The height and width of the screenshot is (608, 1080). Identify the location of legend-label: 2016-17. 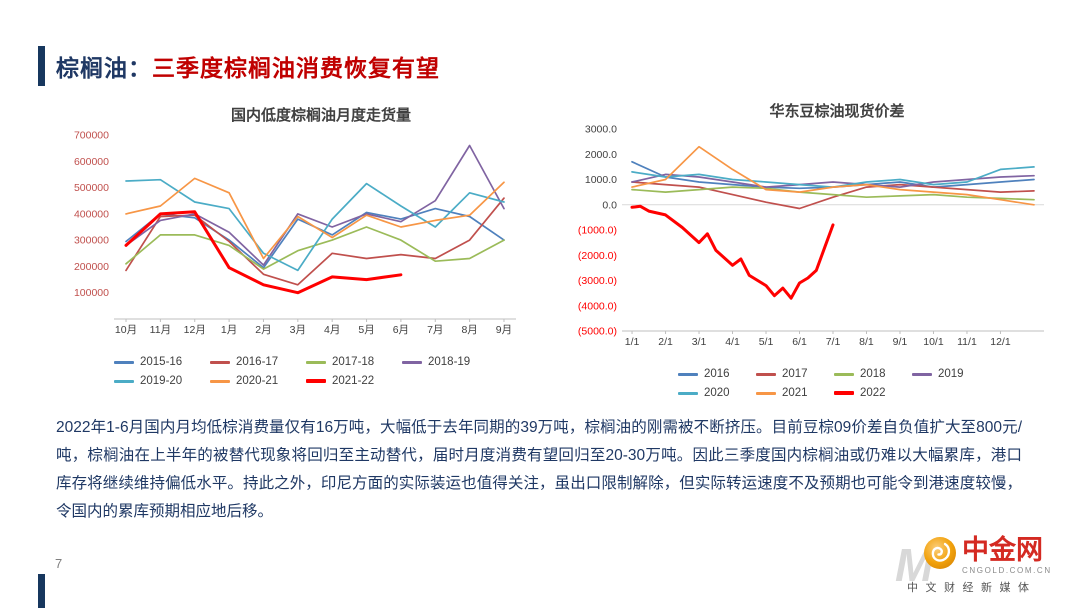
(257, 362).